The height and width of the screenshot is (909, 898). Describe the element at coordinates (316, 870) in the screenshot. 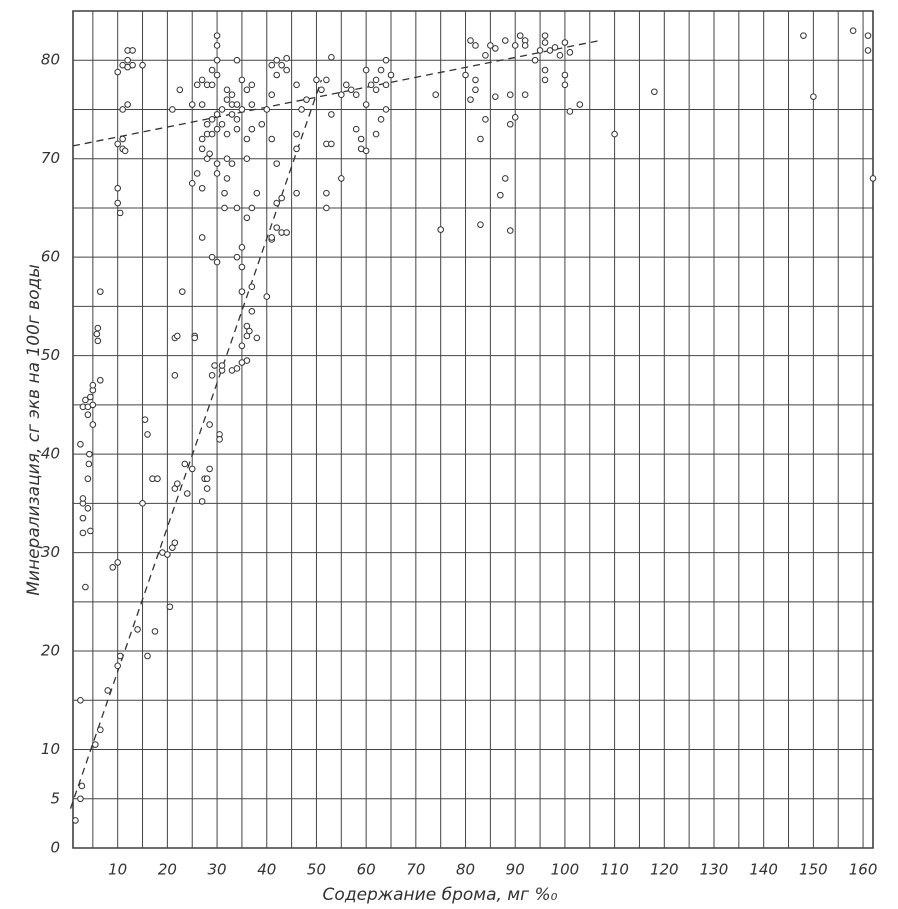

I see `x-tick-label: 50` at that location.